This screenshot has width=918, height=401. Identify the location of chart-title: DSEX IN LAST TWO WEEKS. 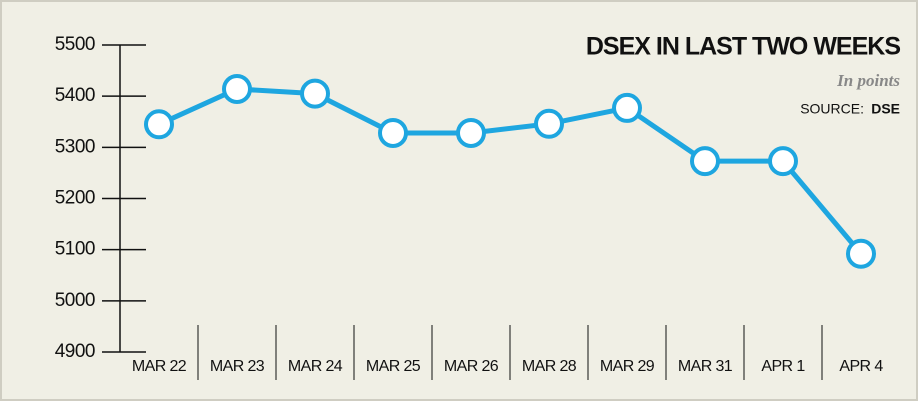
(743, 47).